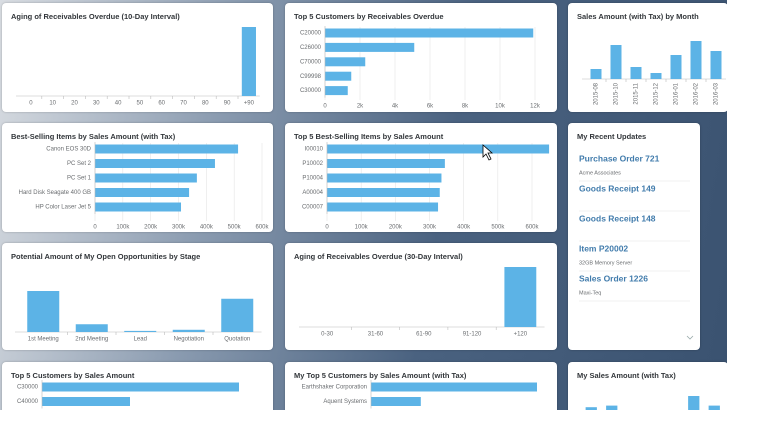  Describe the element at coordinates (227, 104) in the screenshot. I see `x-tick-label: 90` at that location.